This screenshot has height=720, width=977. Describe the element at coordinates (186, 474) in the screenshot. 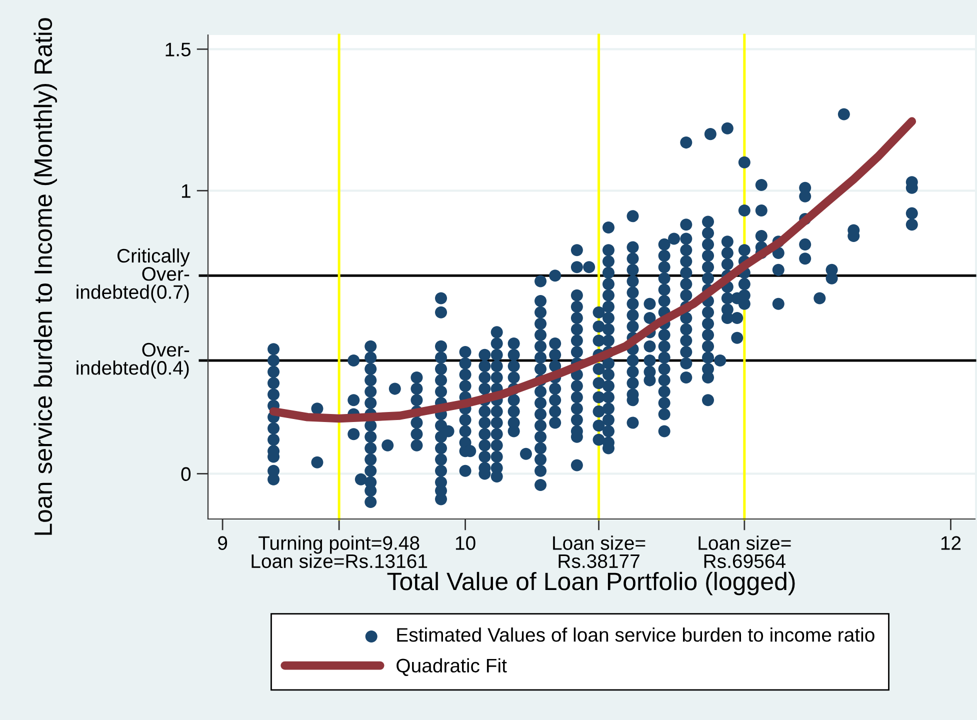

I see `y-tick-label: 0` at that location.